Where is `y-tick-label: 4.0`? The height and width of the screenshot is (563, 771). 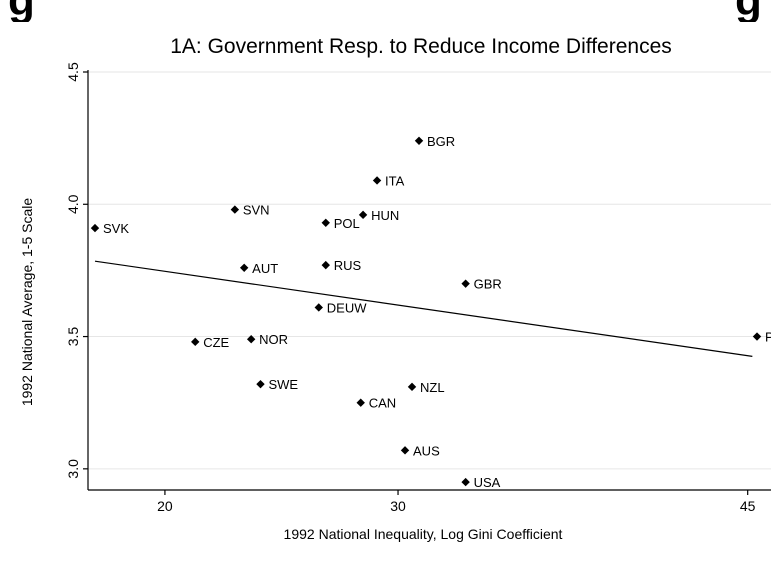 y-tick-label: 4.0 is located at coordinates (73, 204).